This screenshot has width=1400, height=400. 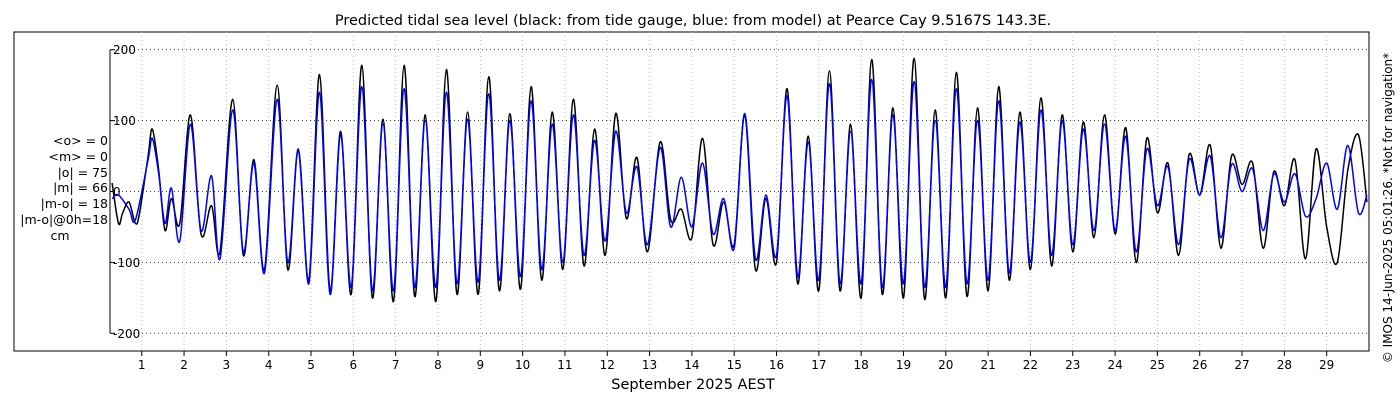 What do you see at coordinates (142, 365) in the screenshot?
I see `x-tick-label: 1` at bounding box center [142, 365].